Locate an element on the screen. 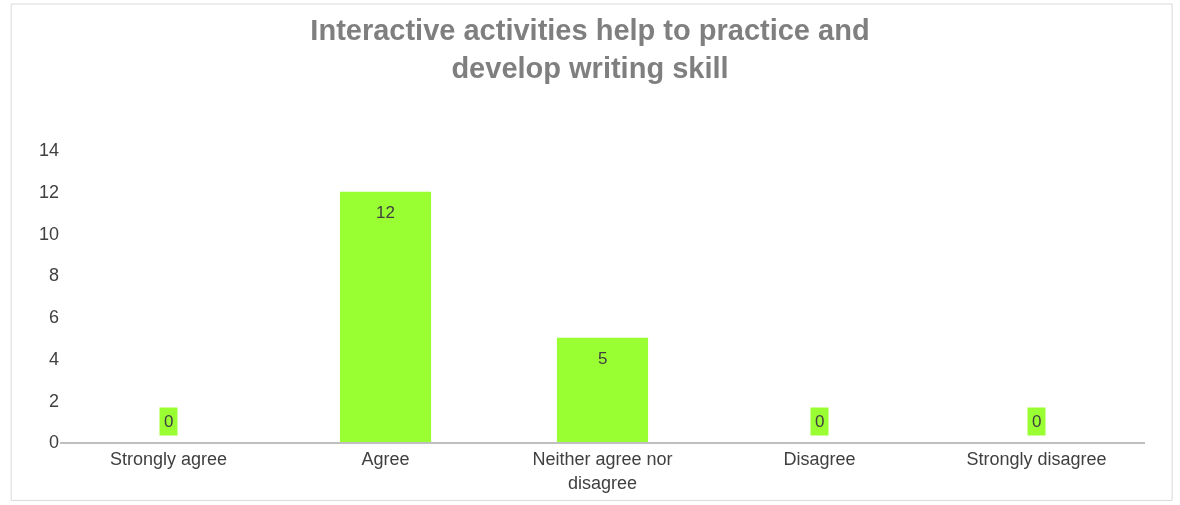 The width and height of the screenshot is (1180, 505). x-tick-label: Neither agree nor disagree is located at coordinates (602, 471).